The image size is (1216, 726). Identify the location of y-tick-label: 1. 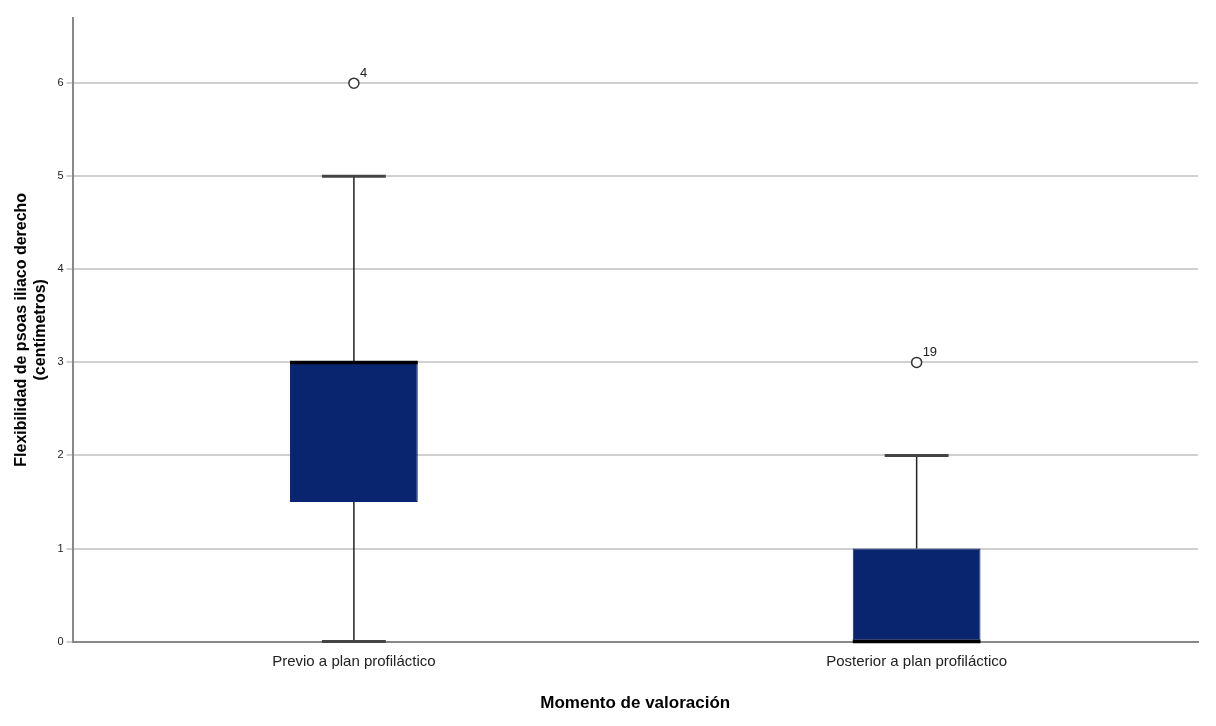
(60, 547).